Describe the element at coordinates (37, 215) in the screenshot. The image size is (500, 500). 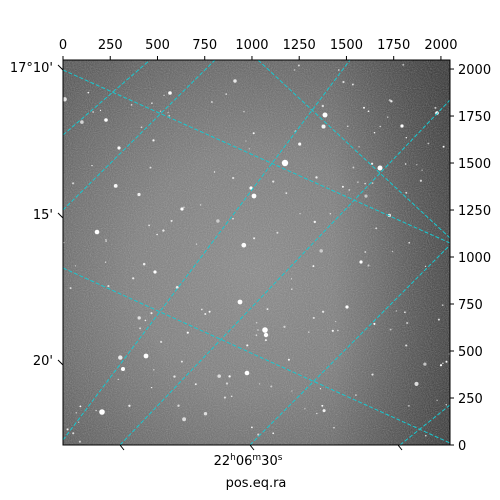
I see `dec-axis: 17°10' 15' 20'` at that location.